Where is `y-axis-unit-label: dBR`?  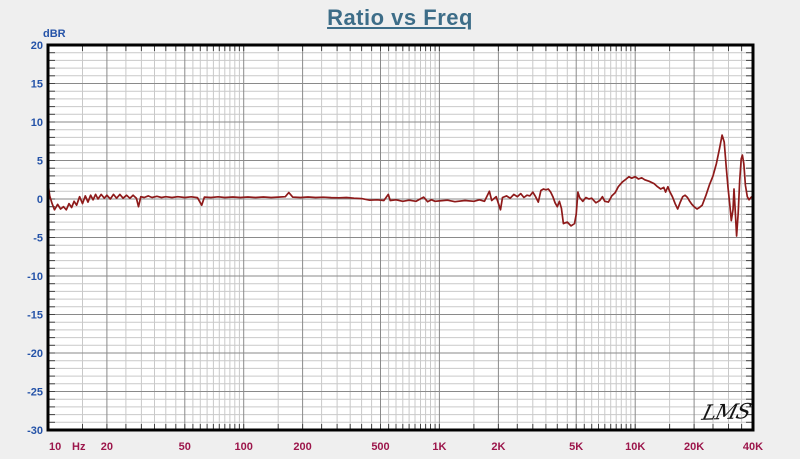
y-axis-unit-label: dBR is located at coordinates (54, 34).